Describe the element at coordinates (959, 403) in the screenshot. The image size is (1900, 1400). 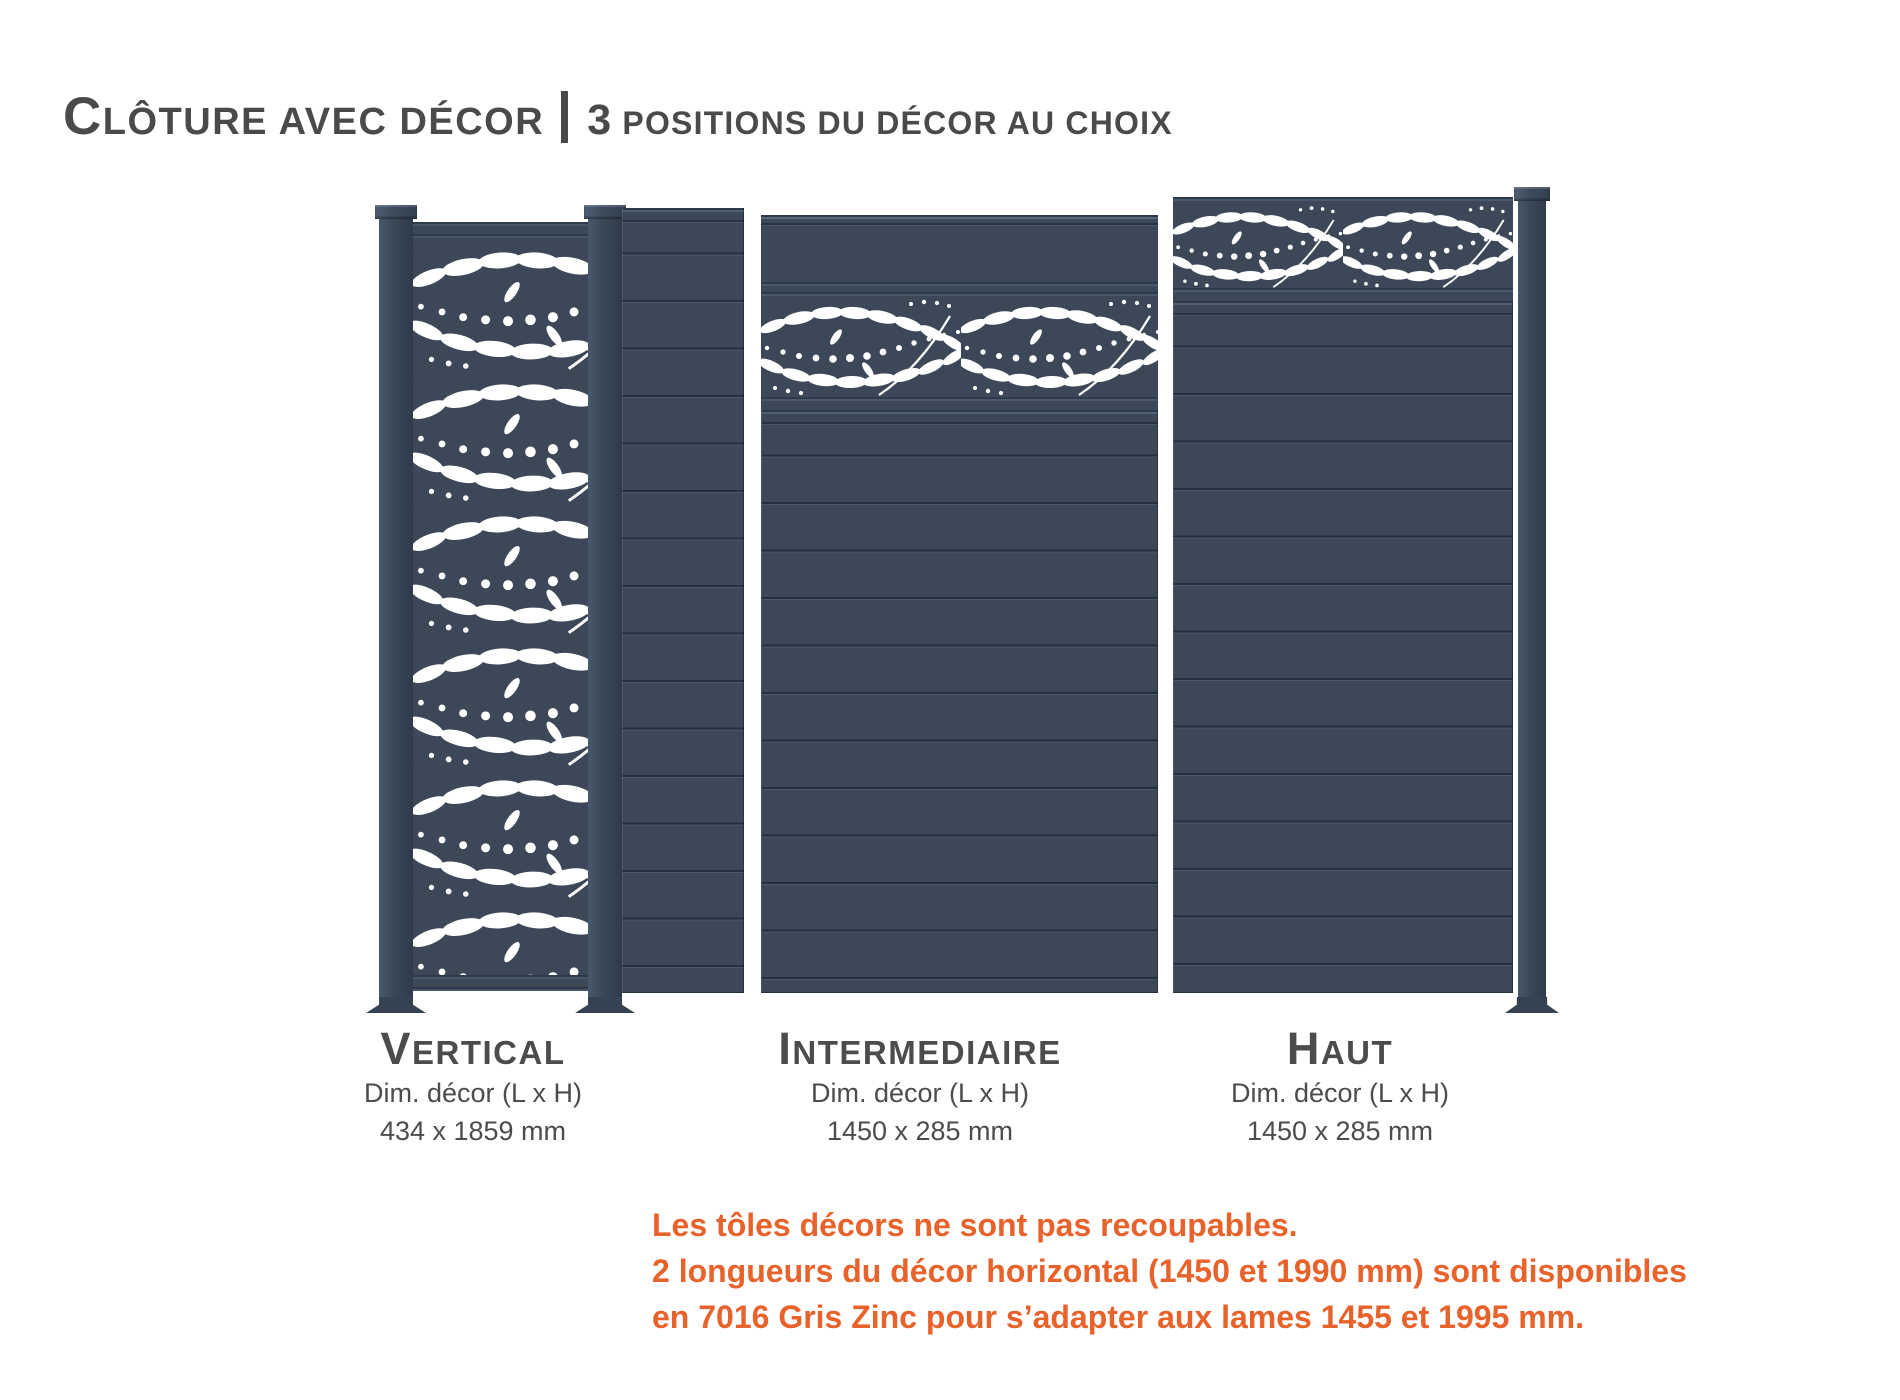
I see `intermediaire-lower-rail` at that location.